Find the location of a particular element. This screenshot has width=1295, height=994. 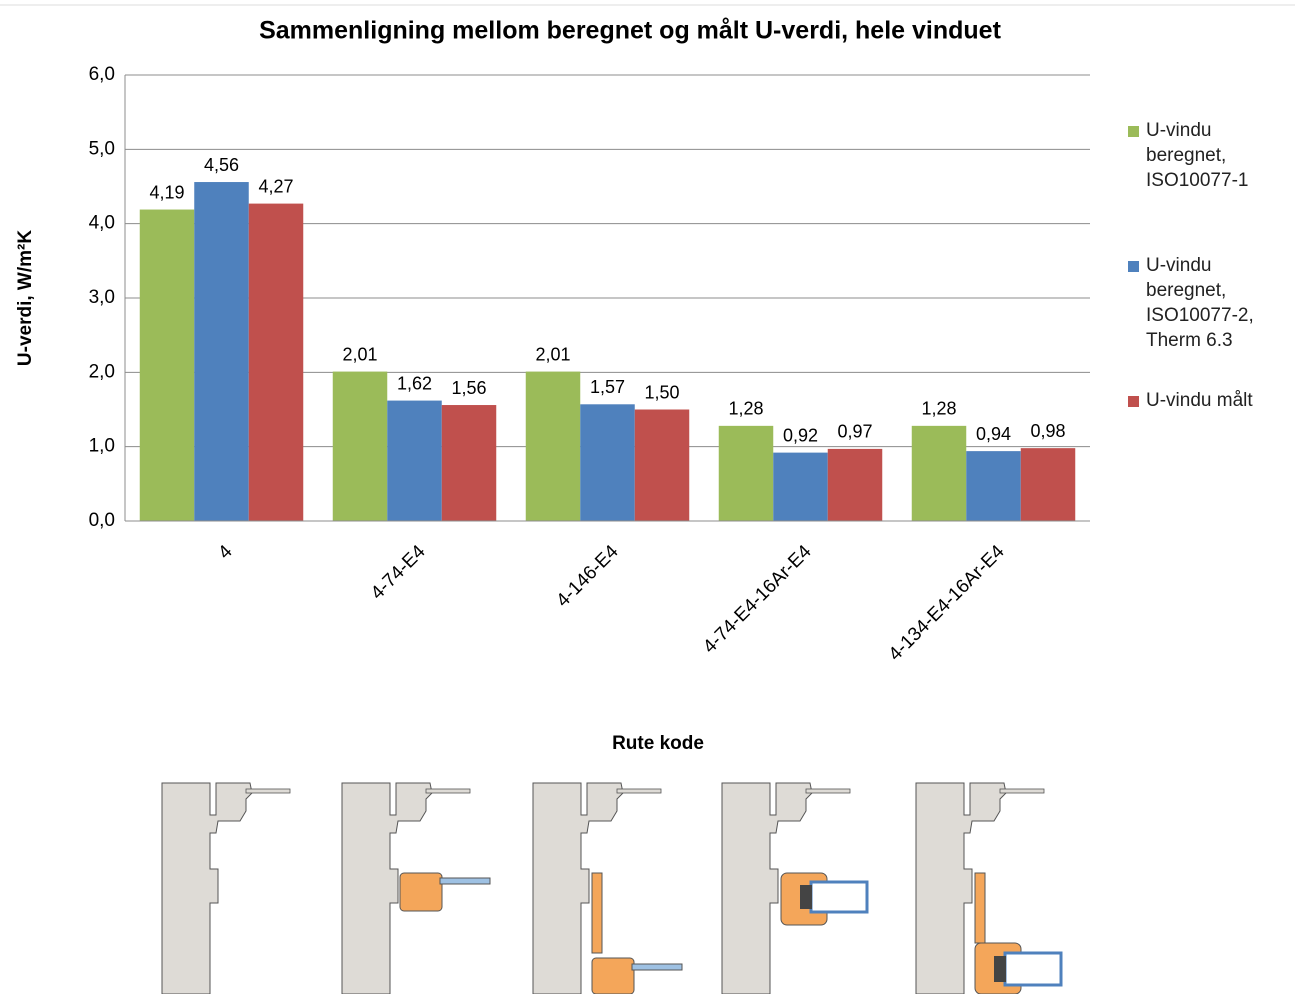

x-axis-label: Rute kode is located at coordinates (658, 743).